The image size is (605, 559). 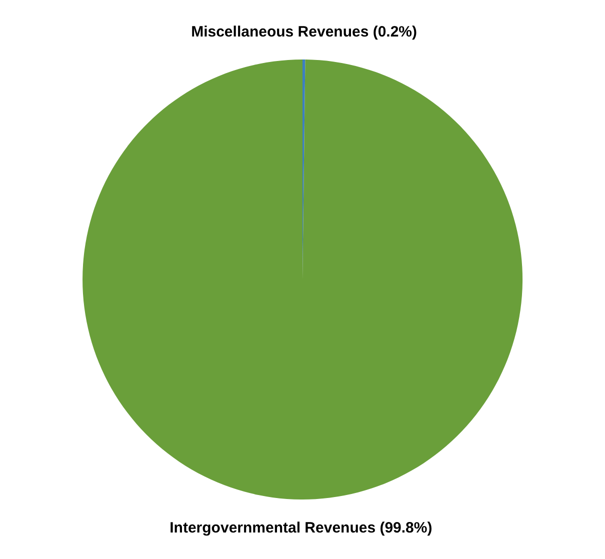 What do you see at coordinates (304, 32) in the screenshot?
I see `slice-label: Miscellaneous Revenues (0.2%)` at bounding box center [304, 32].